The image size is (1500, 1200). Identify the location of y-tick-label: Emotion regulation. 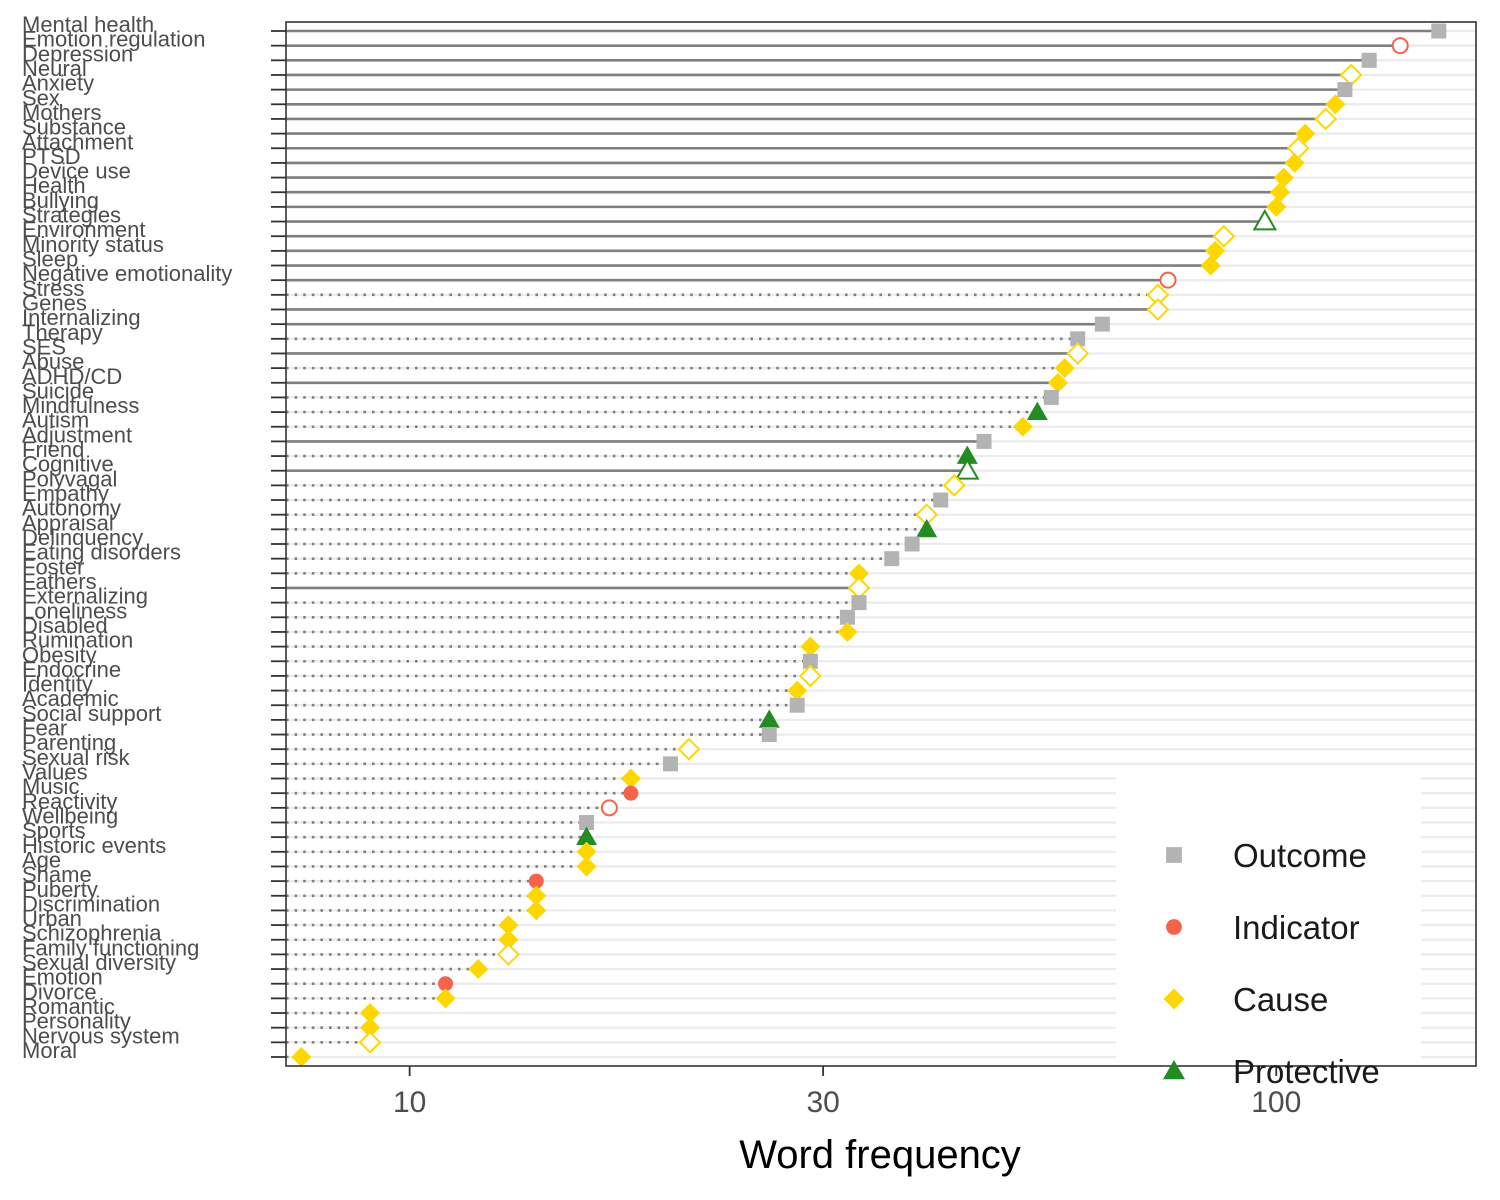
(113, 39).